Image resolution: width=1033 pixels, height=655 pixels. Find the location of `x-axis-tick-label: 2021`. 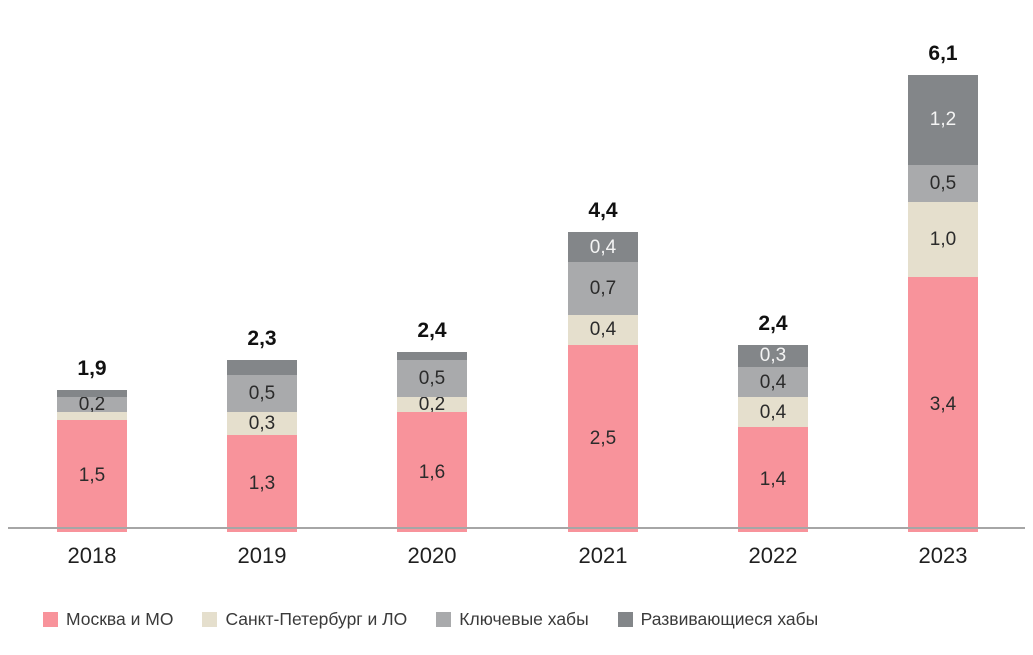

x-axis-tick-label: 2021 is located at coordinates (603, 555).